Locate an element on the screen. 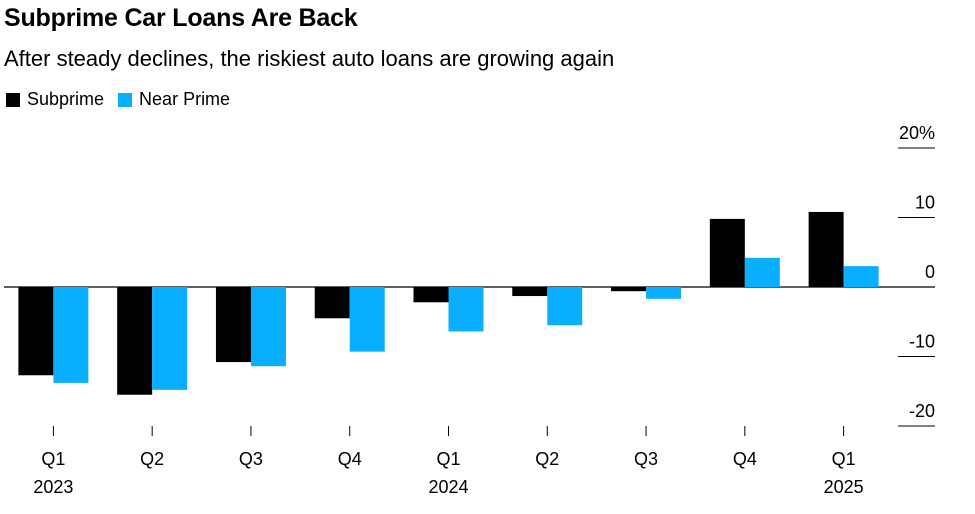 This screenshot has width=975, height=514. y-tick-label: 10 is located at coordinates (925, 203).